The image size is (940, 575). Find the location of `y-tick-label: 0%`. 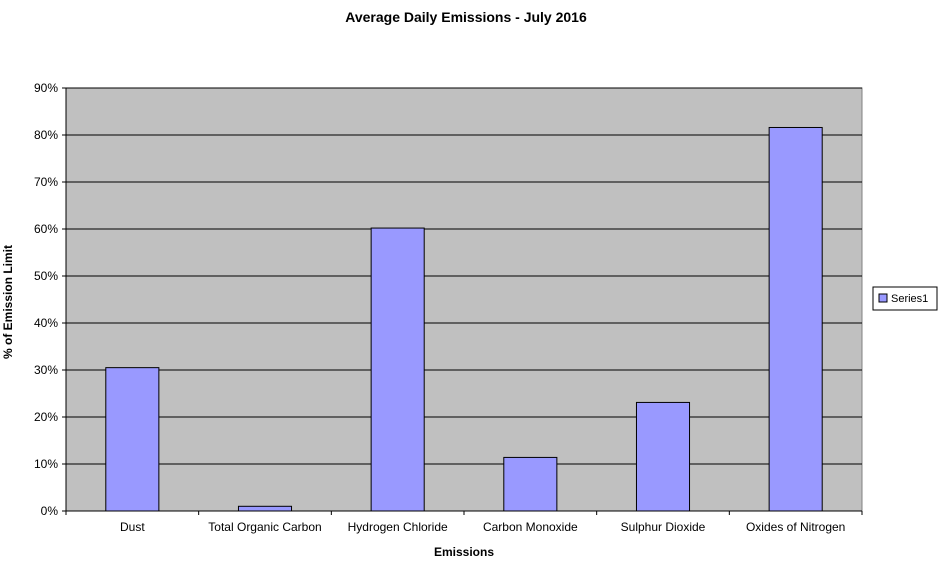

y-tick-label: 0% is located at coordinates (50, 511).